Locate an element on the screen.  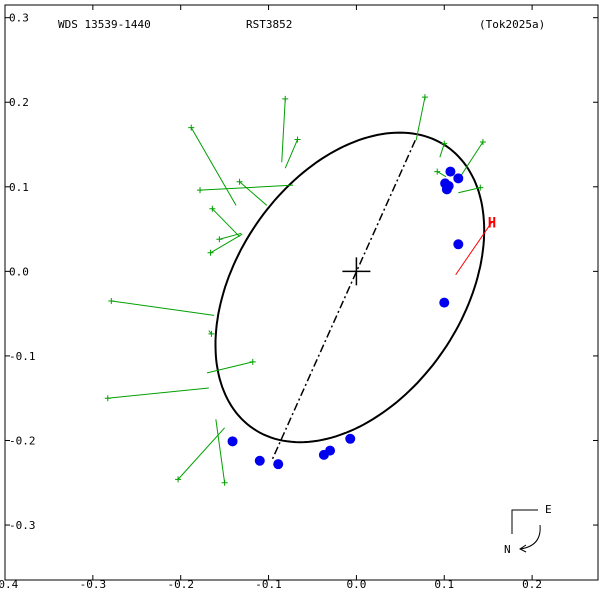
compass-east-label: E is located at coordinates (548, 509).